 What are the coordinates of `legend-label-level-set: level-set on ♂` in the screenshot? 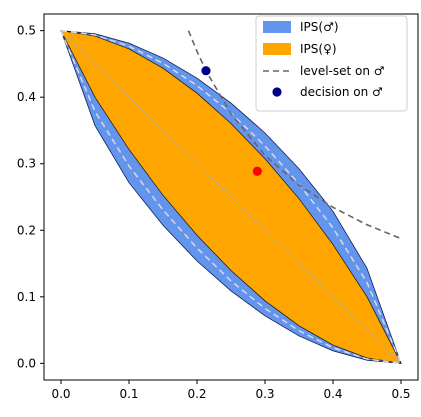 It's located at (342, 71).